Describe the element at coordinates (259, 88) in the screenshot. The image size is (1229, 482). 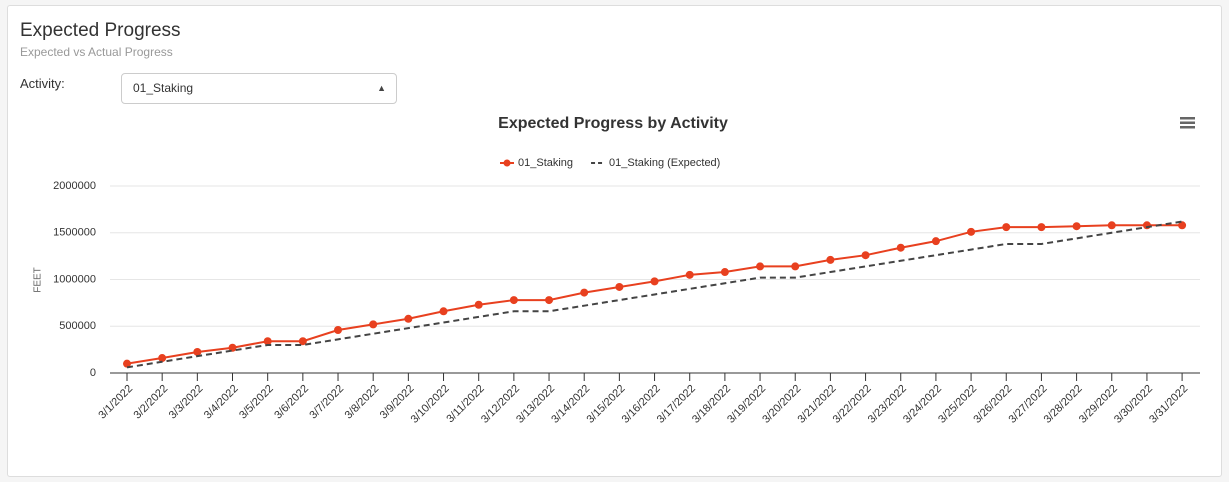
I see `activity-select: 01_Staking ▲` at that location.